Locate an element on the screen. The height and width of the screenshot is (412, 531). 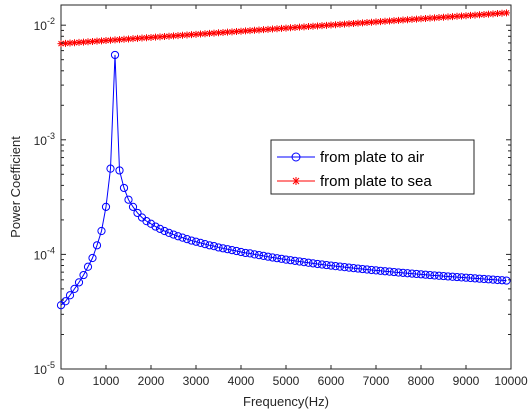
x-tick-label: 1000 is located at coordinates (106, 381).